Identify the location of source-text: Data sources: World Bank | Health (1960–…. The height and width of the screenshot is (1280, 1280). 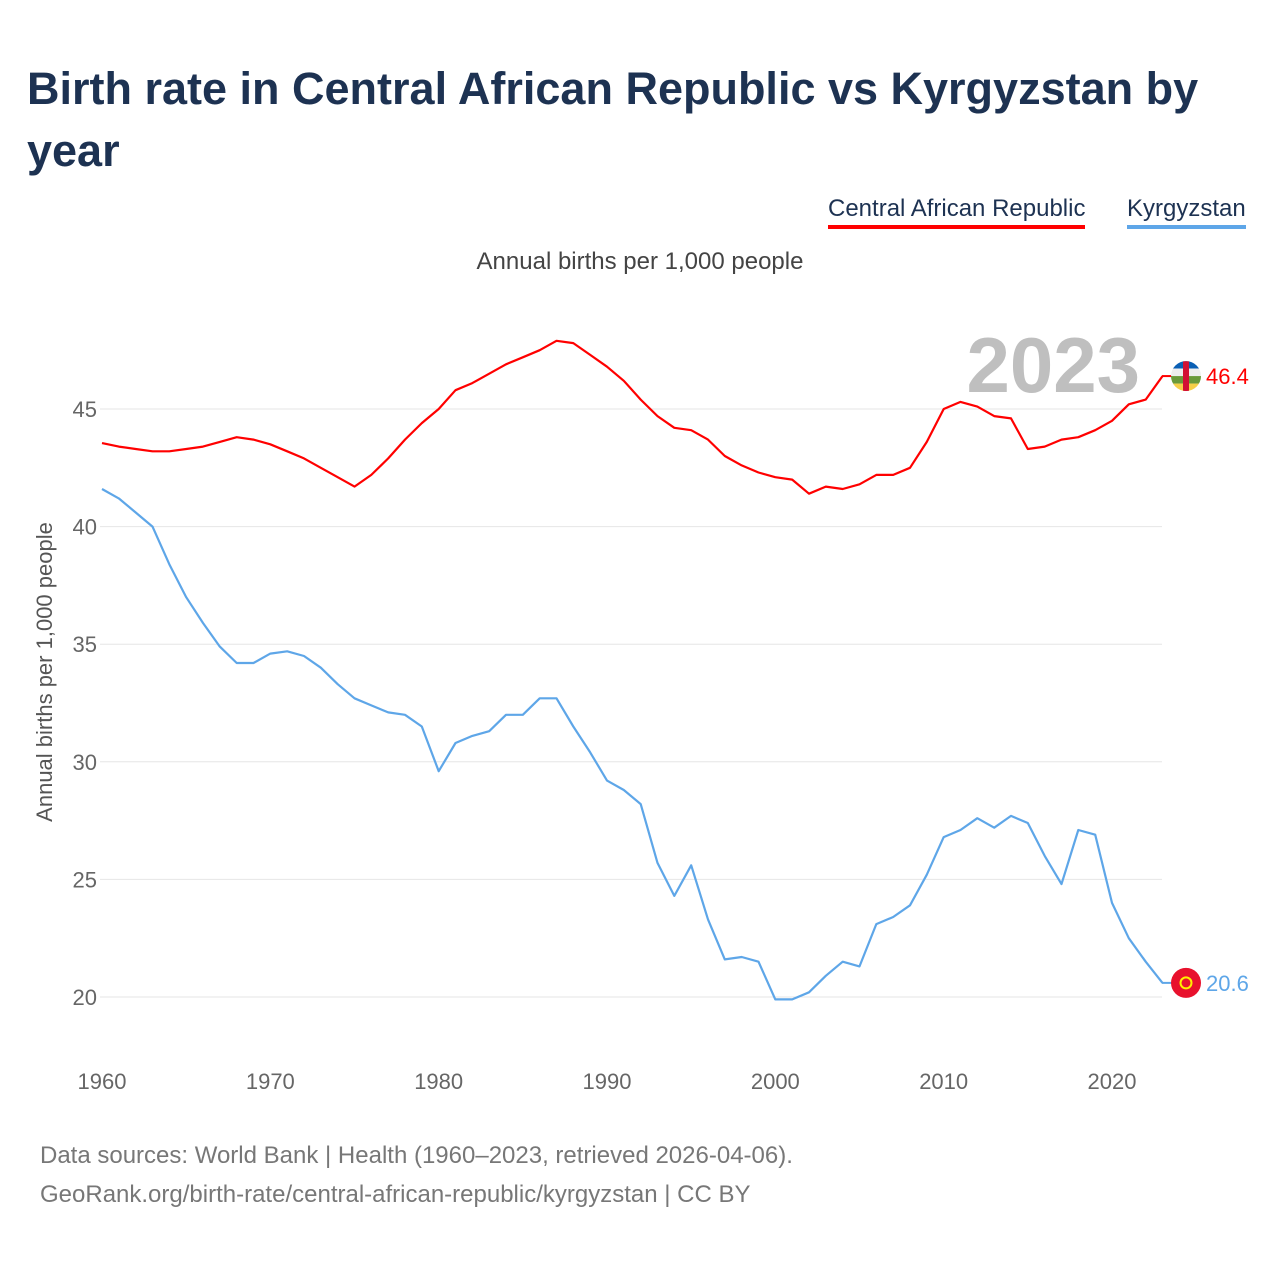
(416, 1155).